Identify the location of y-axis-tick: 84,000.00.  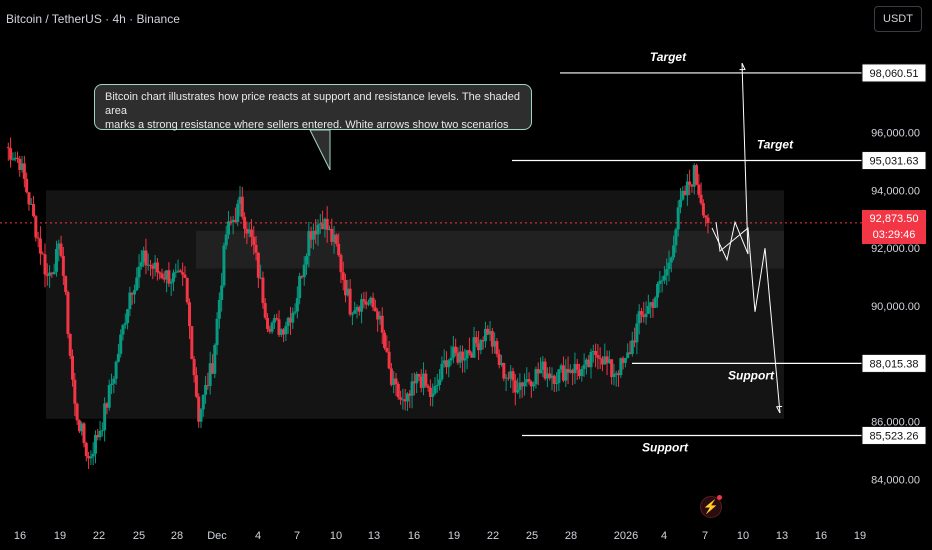
(895, 481).